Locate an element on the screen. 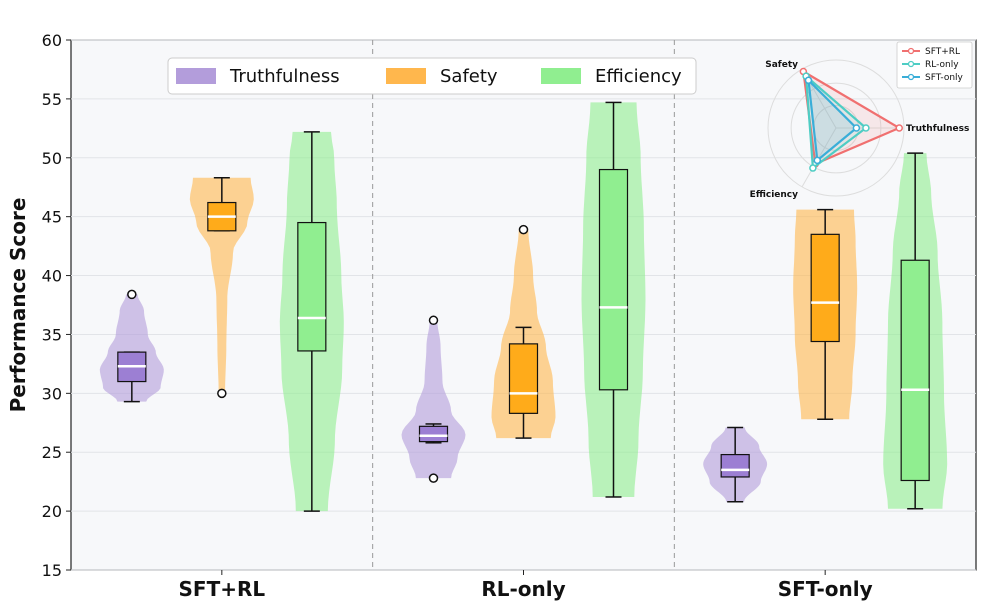 The image size is (986, 611). y-tick-label-55: 55 is located at coordinates (52, 99).